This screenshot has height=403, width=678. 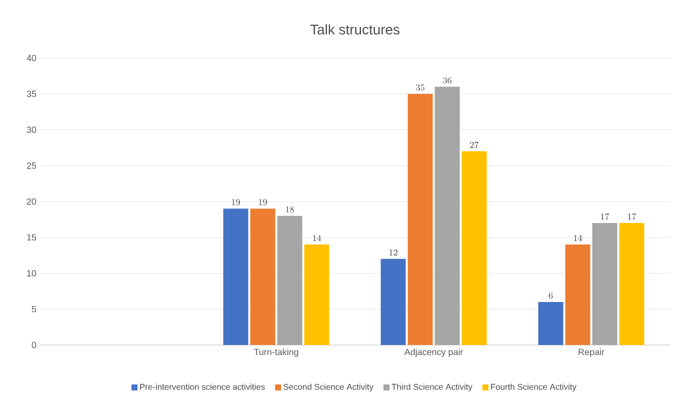 What do you see at coordinates (393, 252) in the screenshot?
I see `data-label: 12` at bounding box center [393, 252].